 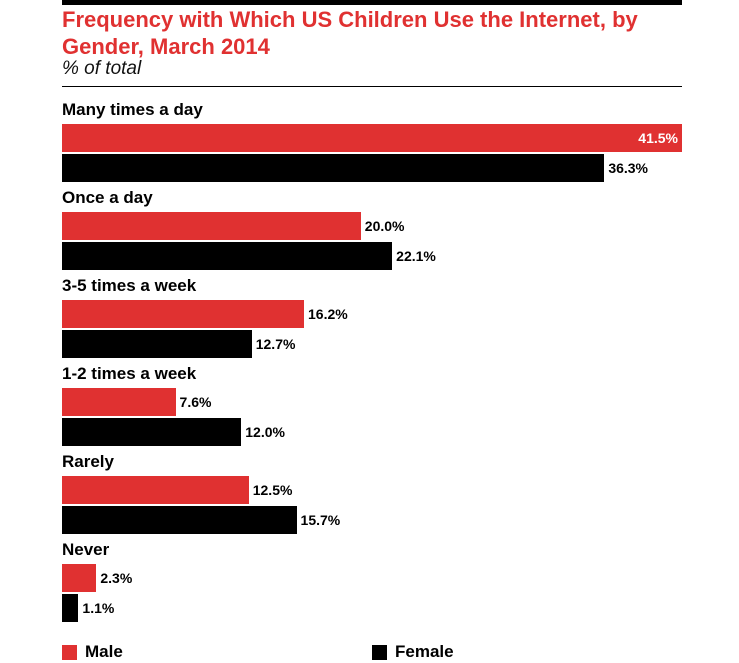 What do you see at coordinates (372, 2) in the screenshot?
I see `top-rule` at bounding box center [372, 2].